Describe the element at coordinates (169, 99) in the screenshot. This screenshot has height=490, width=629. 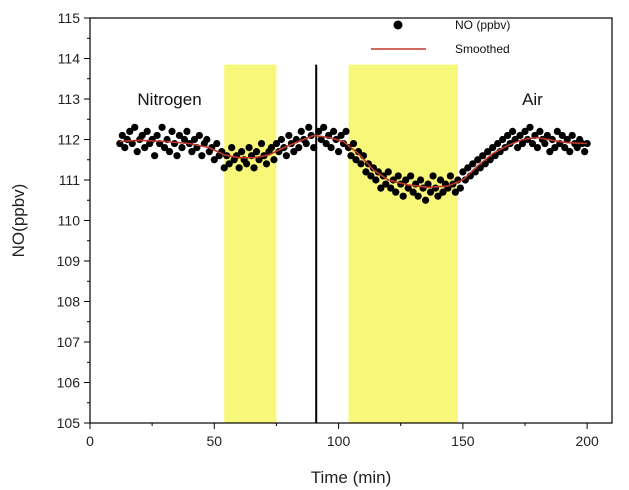
I see `annotation-nitrogen: Nitrogen` at that location.